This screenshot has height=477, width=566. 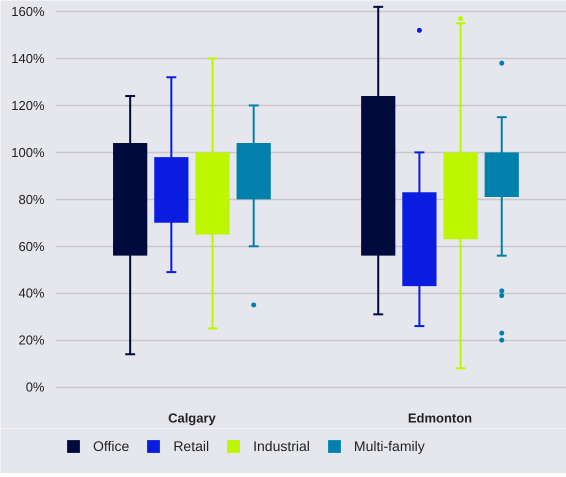 I want to click on legend-label: Industrial, so click(x=281, y=446).